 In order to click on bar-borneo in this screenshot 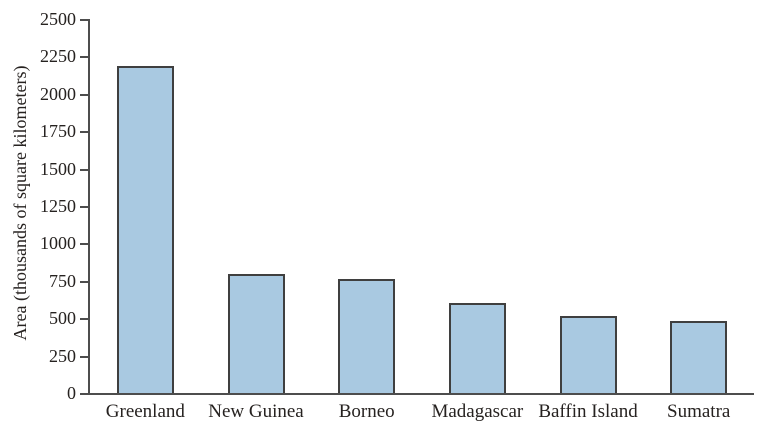, I will do `click(367, 336)`.